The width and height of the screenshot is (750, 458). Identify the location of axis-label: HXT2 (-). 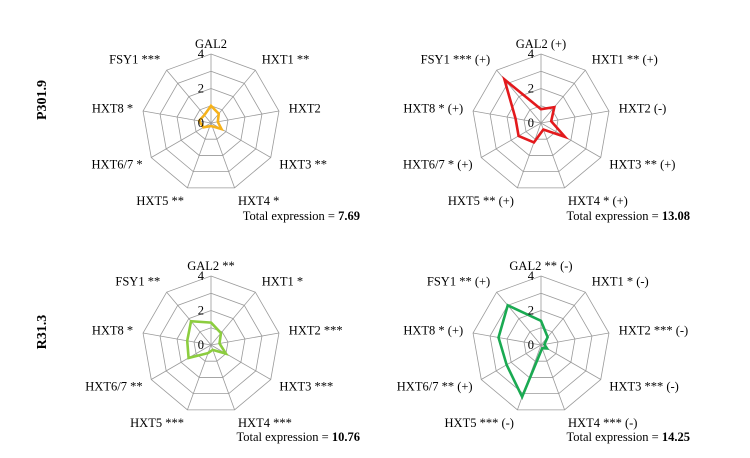
(643, 109).